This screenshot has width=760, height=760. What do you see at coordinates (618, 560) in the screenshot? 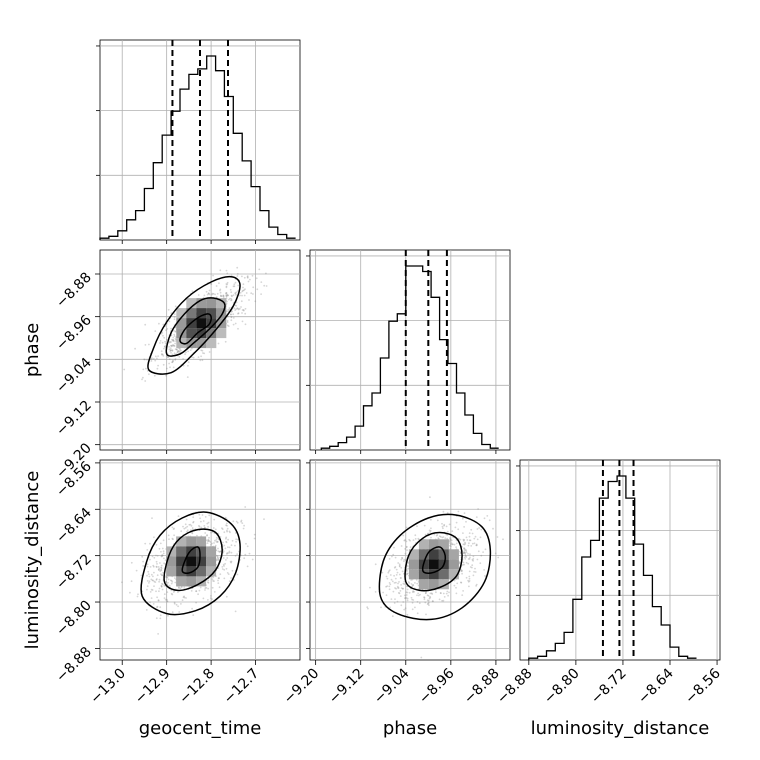
I see `panel-hist-luminosity-distance` at bounding box center [618, 560].